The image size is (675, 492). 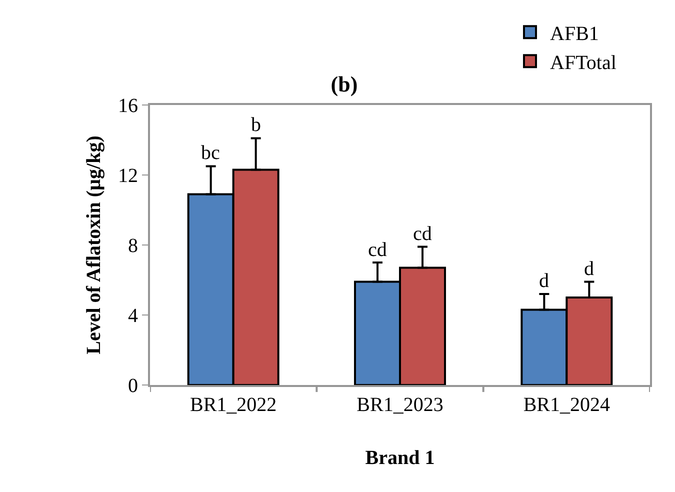 What do you see at coordinates (574, 33) in the screenshot?
I see `legend-label: AFB1` at bounding box center [574, 33].